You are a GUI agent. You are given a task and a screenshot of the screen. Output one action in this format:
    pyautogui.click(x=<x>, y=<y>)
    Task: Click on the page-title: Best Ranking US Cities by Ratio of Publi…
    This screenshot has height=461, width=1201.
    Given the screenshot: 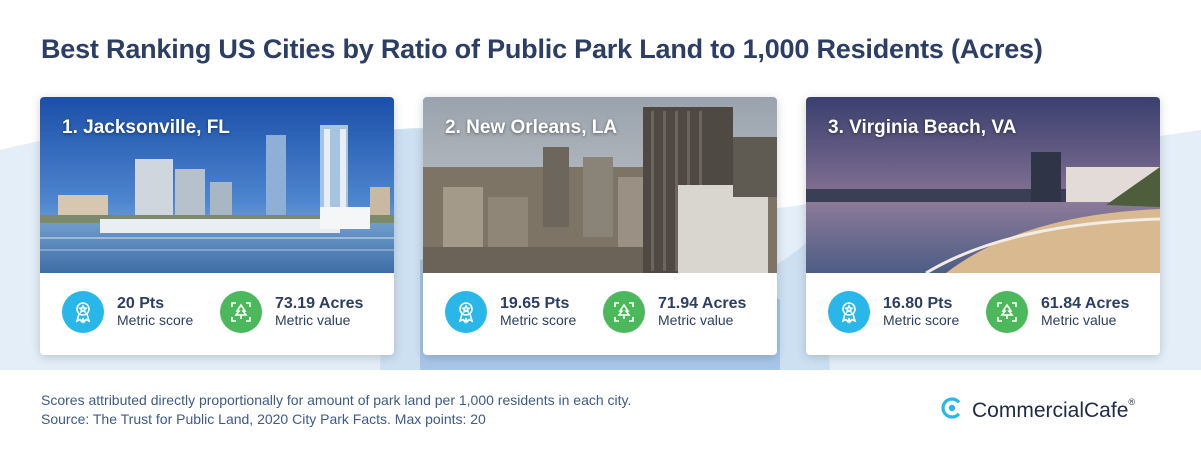 What is the action you would take?
    pyautogui.click(x=542, y=49)
    